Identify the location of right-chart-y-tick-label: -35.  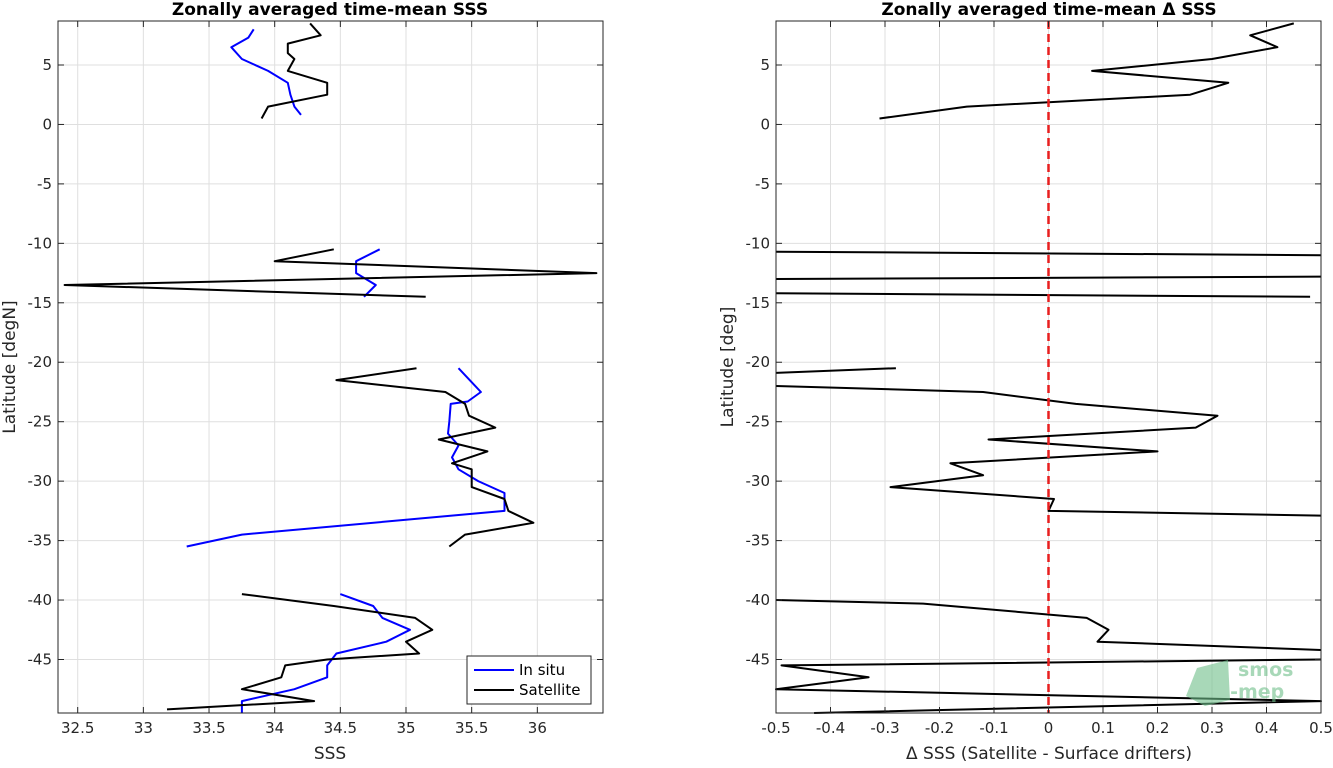
(758, 541).